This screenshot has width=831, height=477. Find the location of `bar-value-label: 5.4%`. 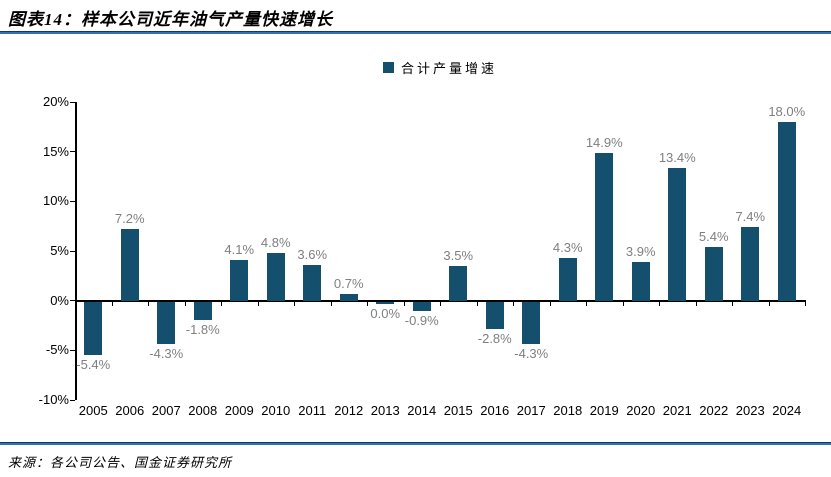

bar-value-label: 5.4% is located at coordinates (713, 237).